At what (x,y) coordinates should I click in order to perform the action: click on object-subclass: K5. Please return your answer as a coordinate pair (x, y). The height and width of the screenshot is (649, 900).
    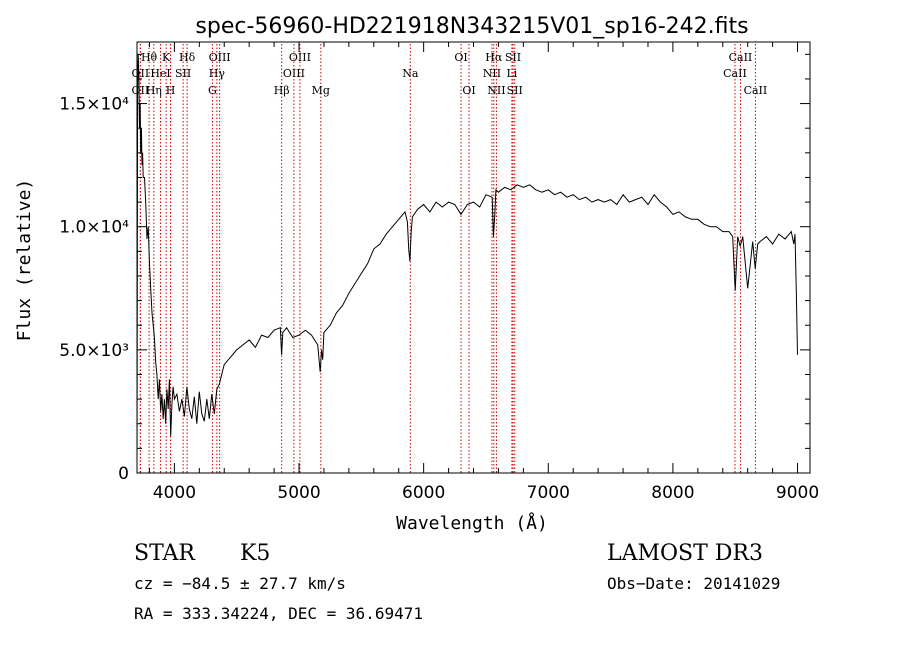
    Looking at the image, I should click on (255, 553).